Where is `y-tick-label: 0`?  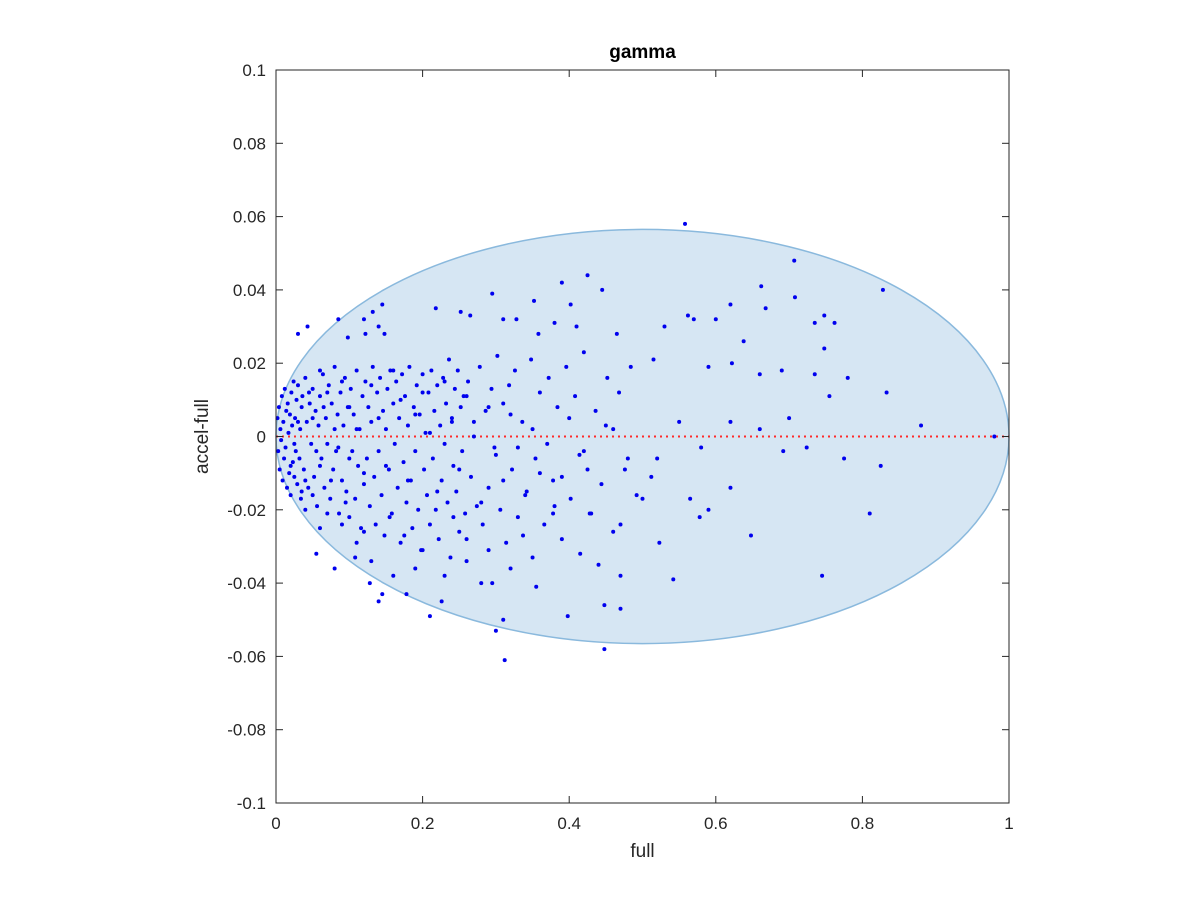 y-tick-label: 0 is located at coordinates (261, 437).